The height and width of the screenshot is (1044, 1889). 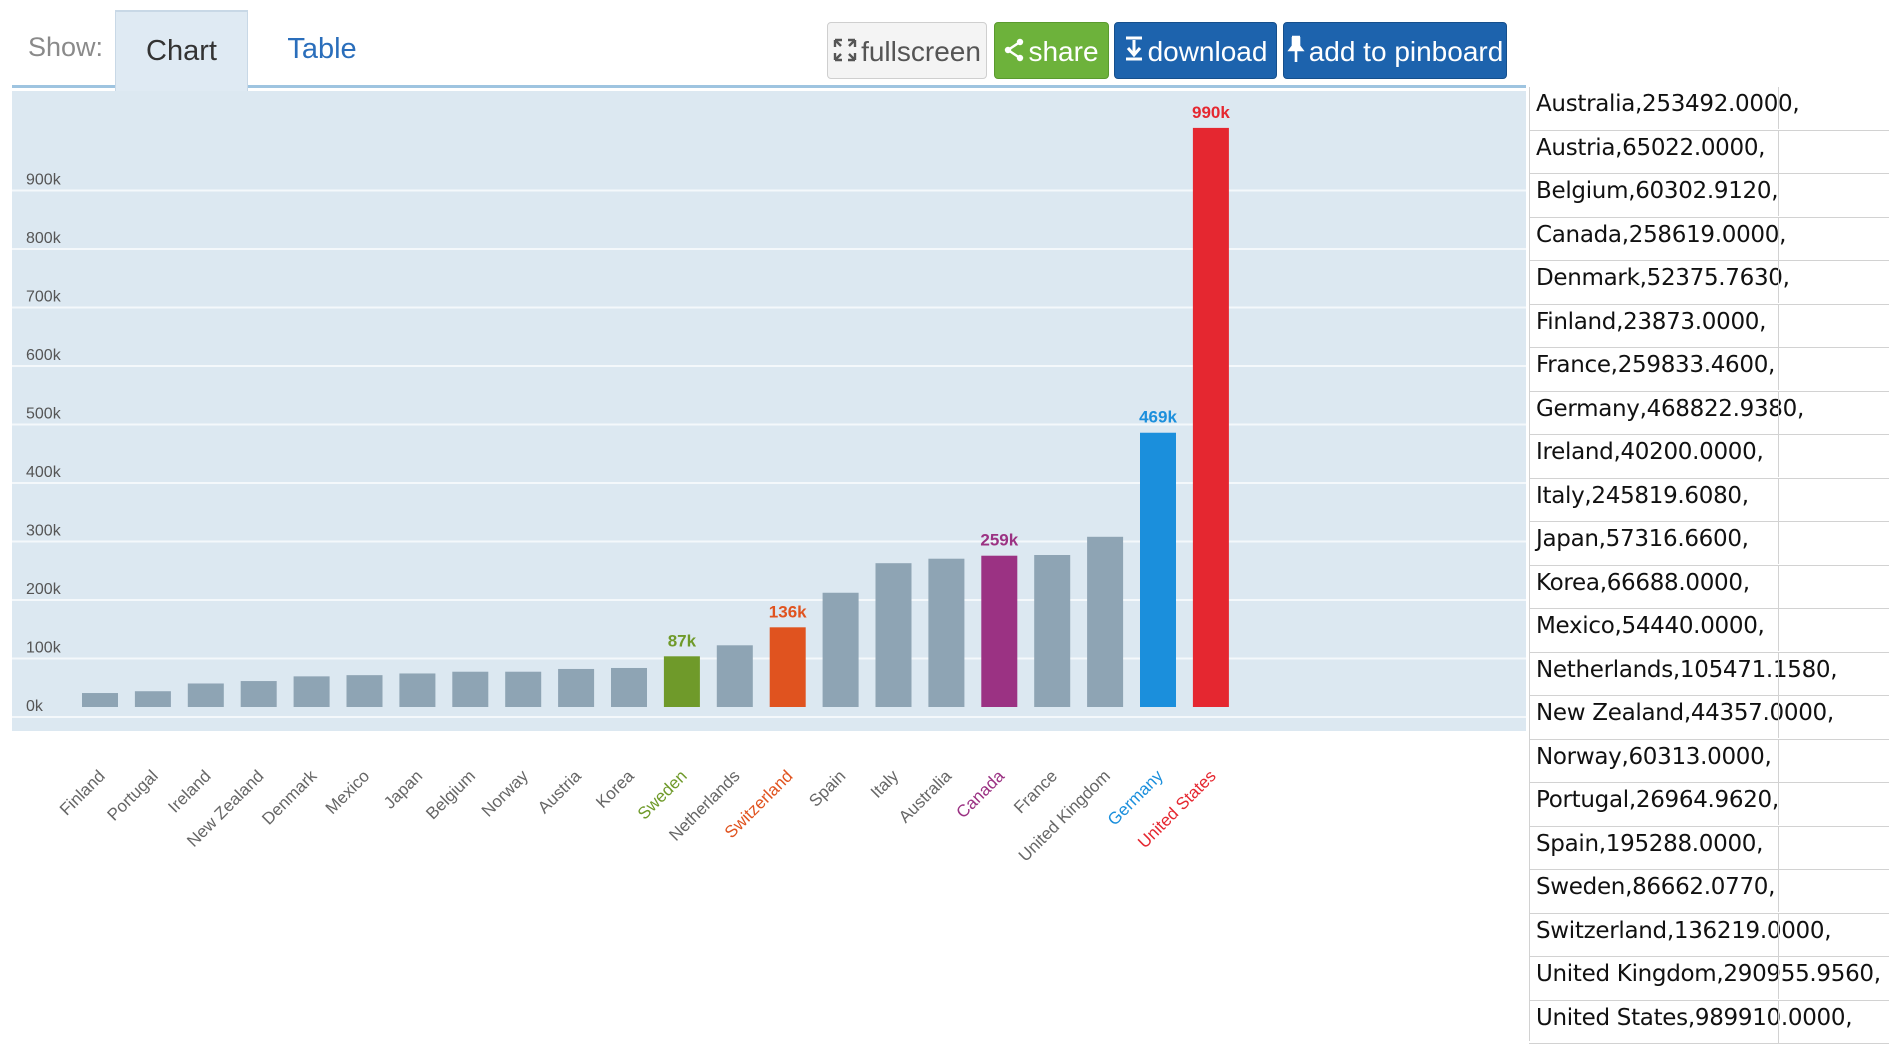 I want to click on bar-united-states, so click(x=1211, y=417).